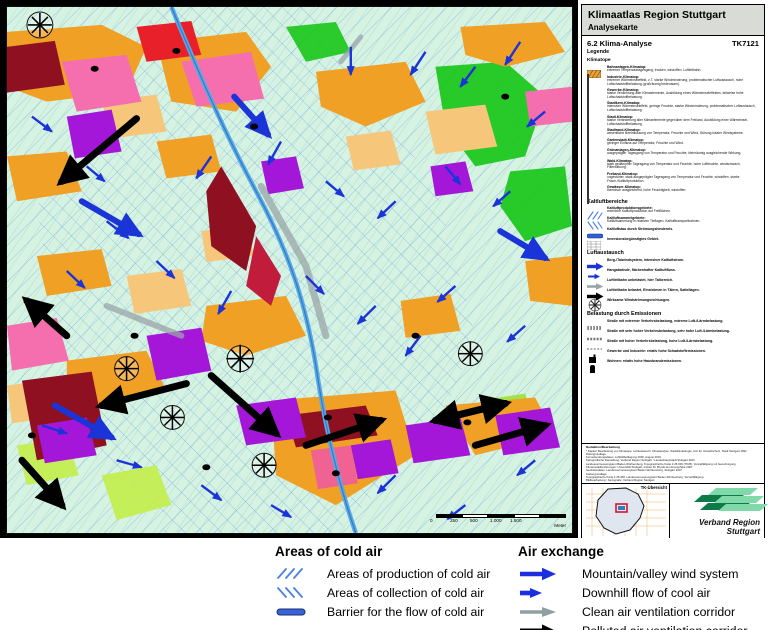 The width and height of the screenshot is (768, 630). What do you see at coordinates (683, 229) in the screenshot?
I see `kaltluft-text: Kaltluftstau durch Strömungshindernis.` at bounding box center [683, 229].